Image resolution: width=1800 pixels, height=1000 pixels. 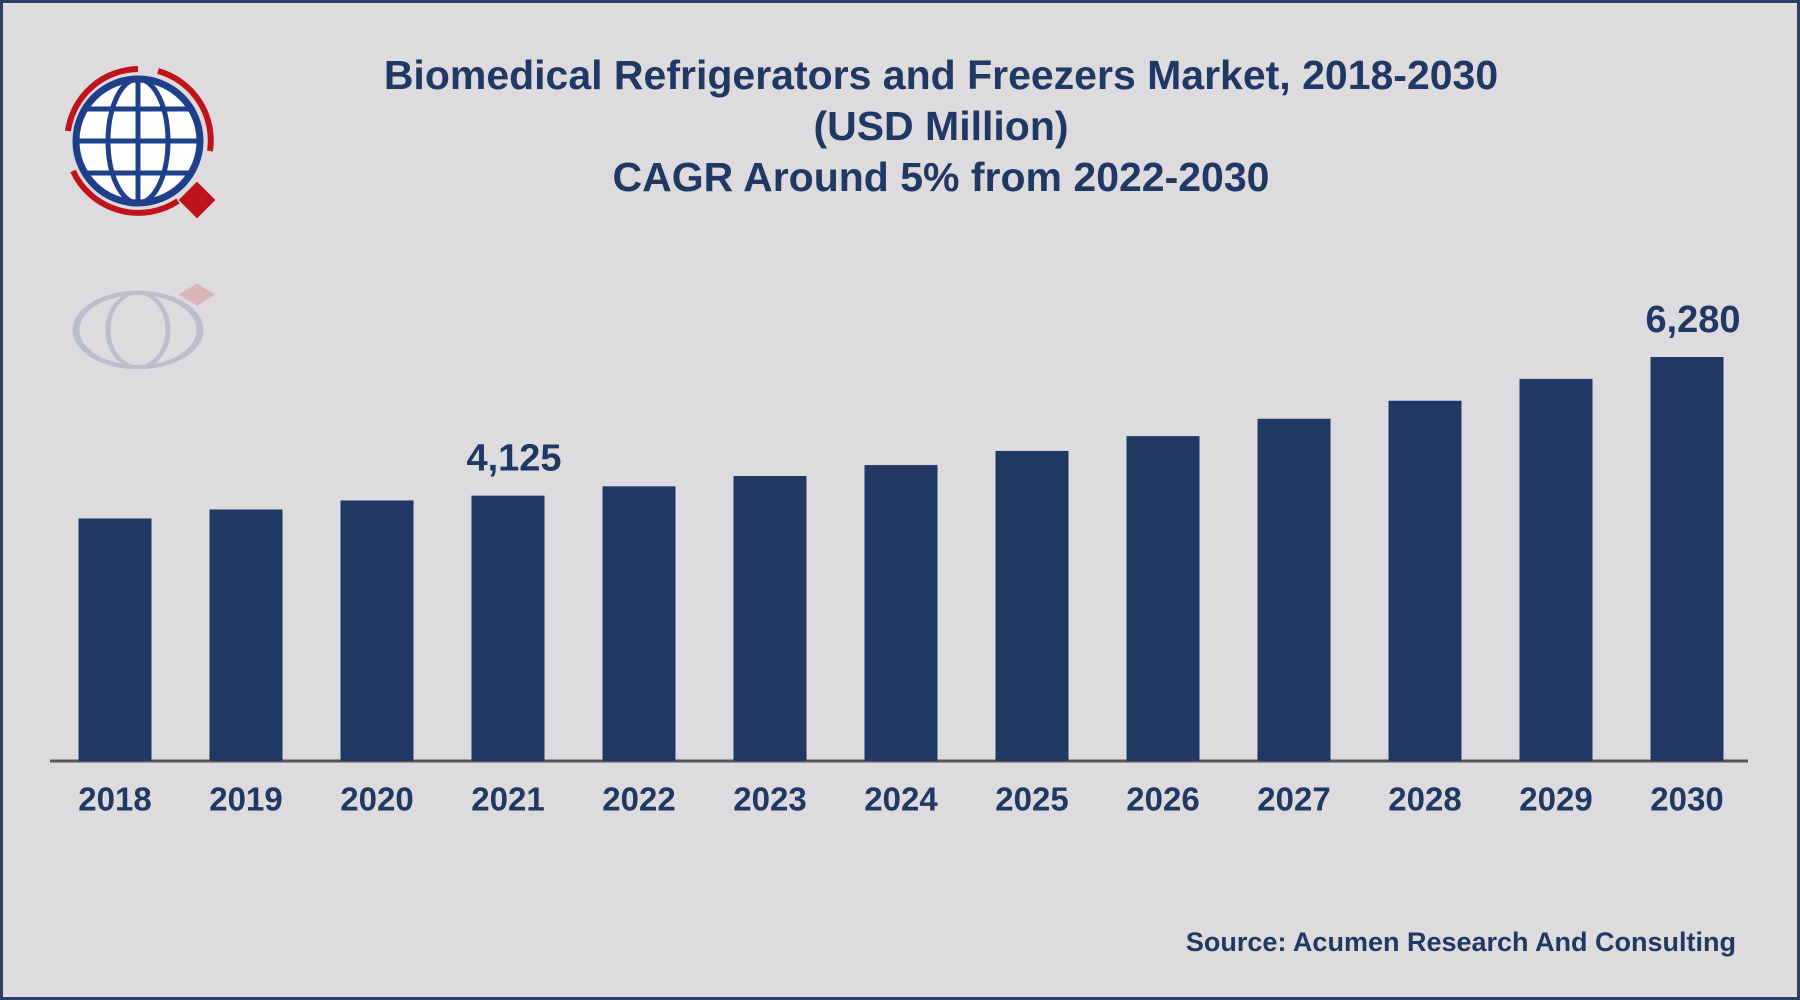 What do you see at coordinates (507, 799) in the screenshot?
I see `x-tick-label: 2021` at bounding box center [507, 799].